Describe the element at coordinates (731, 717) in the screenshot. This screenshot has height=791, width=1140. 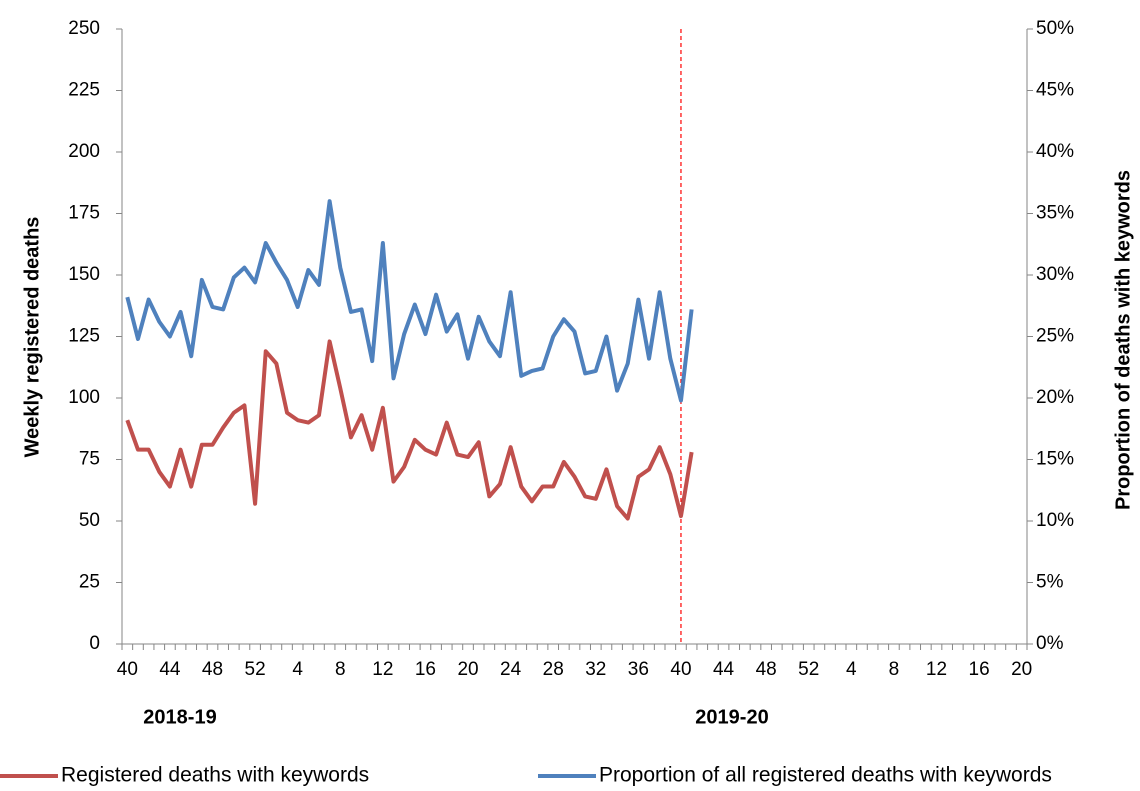
I see `year-label: 2019-20` at that location.